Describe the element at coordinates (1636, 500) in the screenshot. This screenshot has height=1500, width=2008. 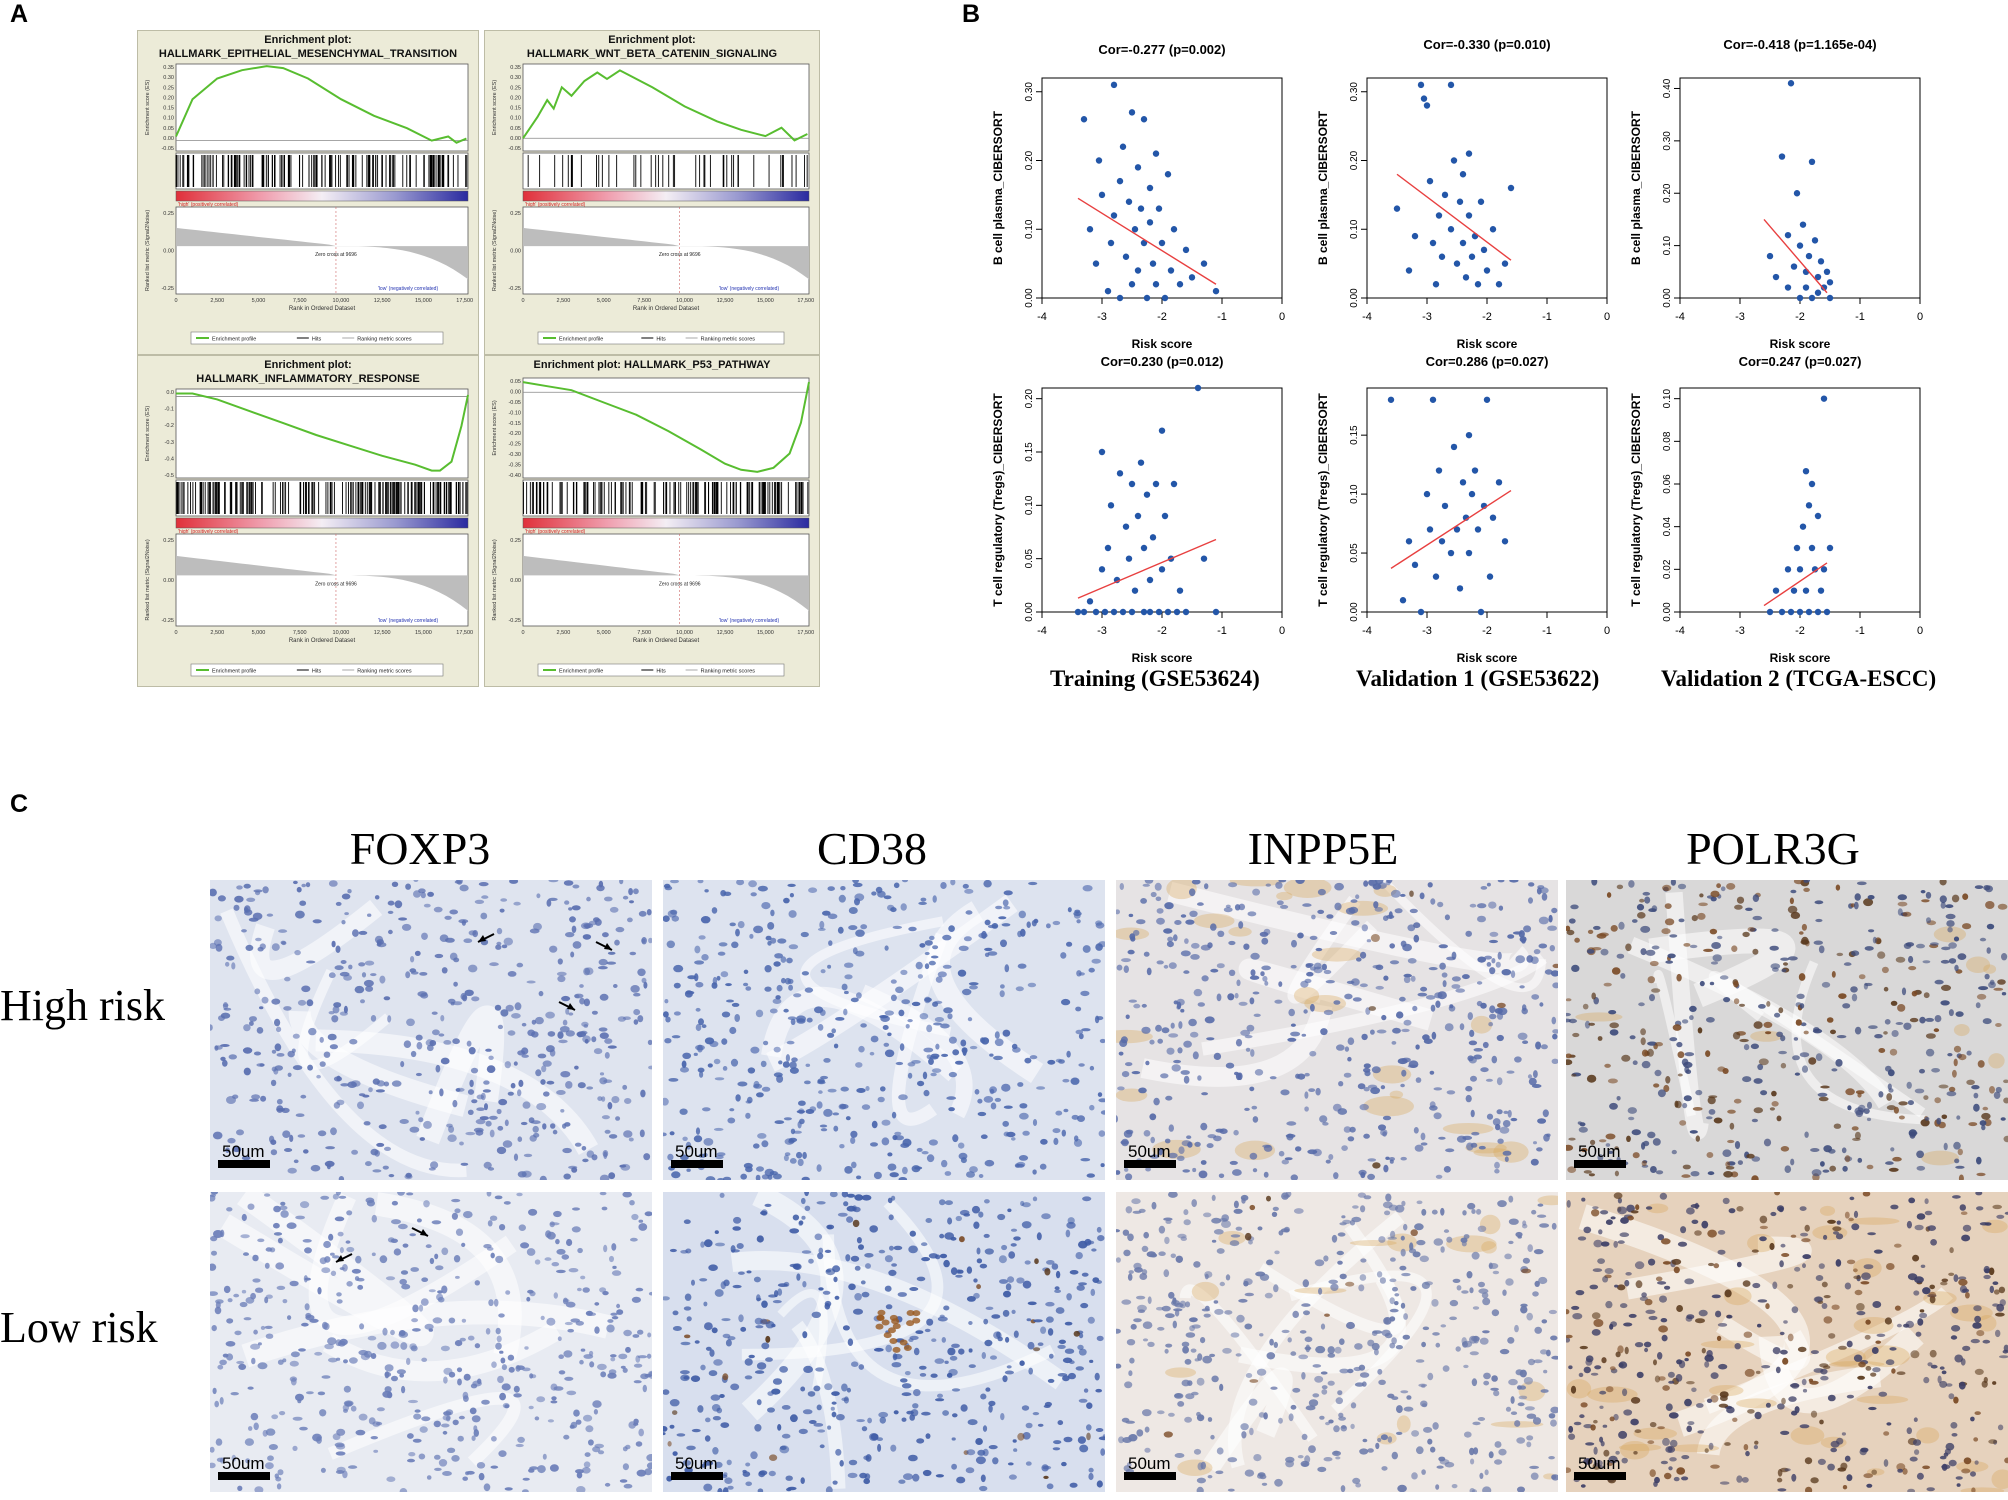
I see `y-axis-label: T cell regulatory (Tregs)_CIBERSORT` at that location.